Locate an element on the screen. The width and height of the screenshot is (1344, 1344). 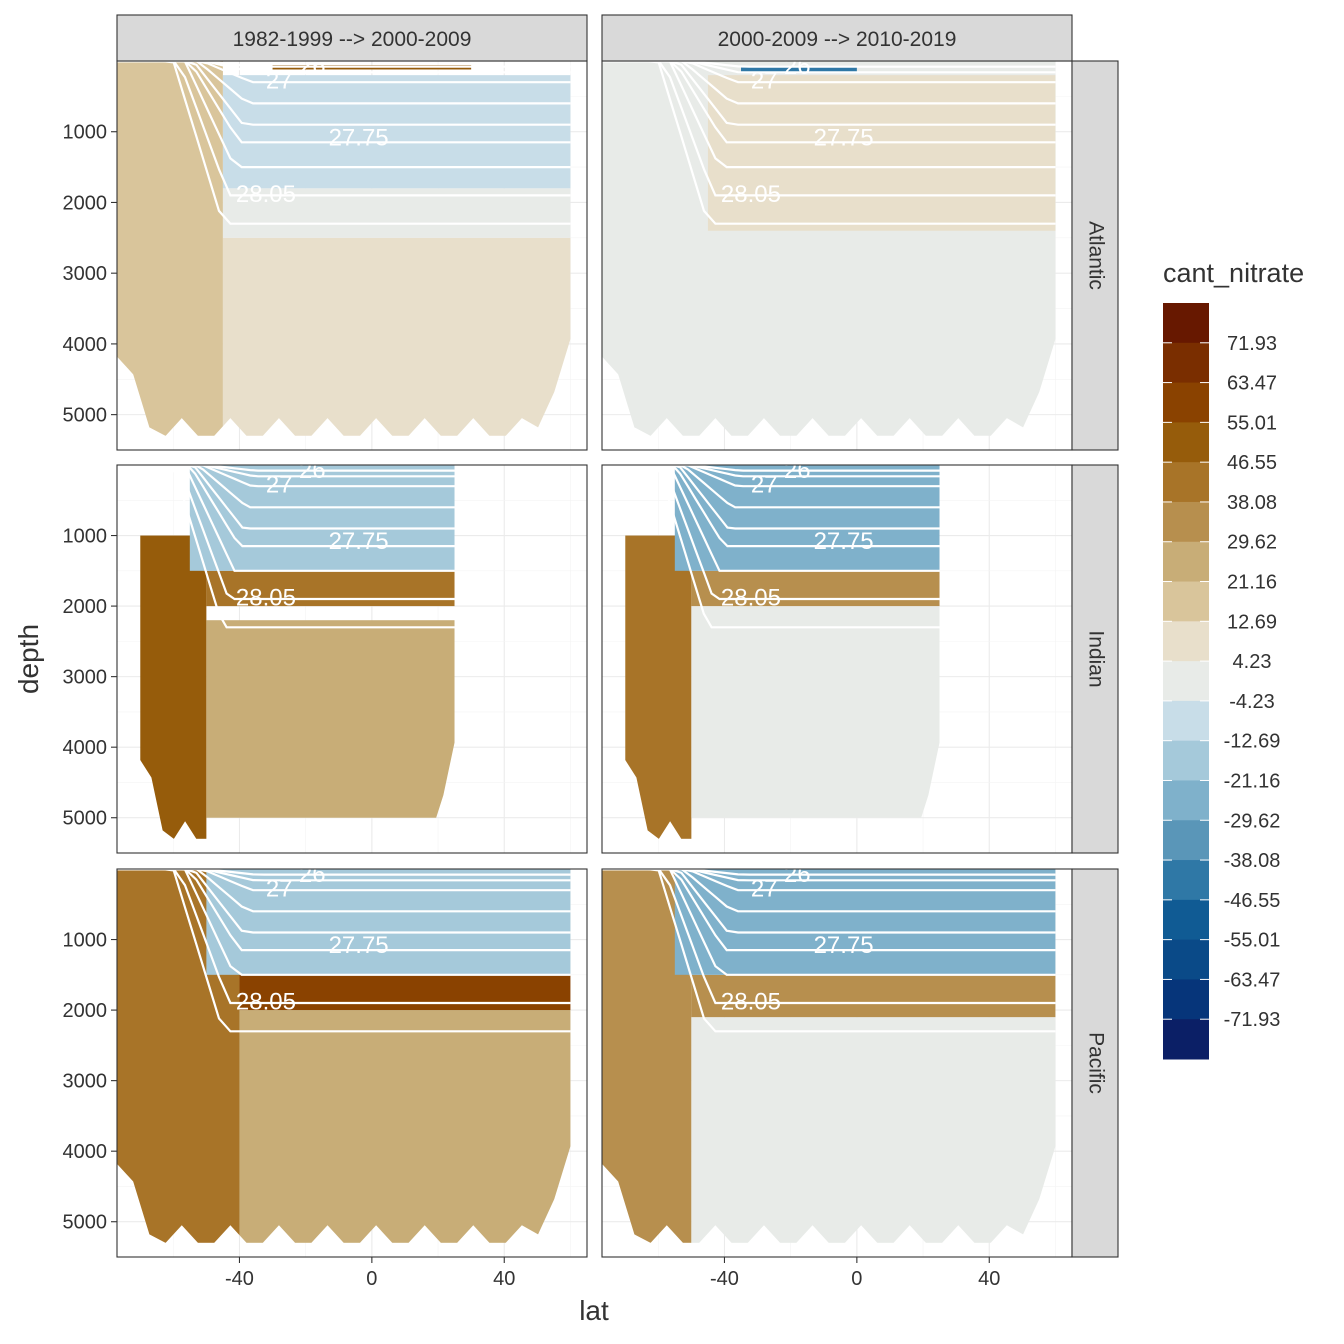
legend-label: -71.93 is located at coordinates (1252, 1020).